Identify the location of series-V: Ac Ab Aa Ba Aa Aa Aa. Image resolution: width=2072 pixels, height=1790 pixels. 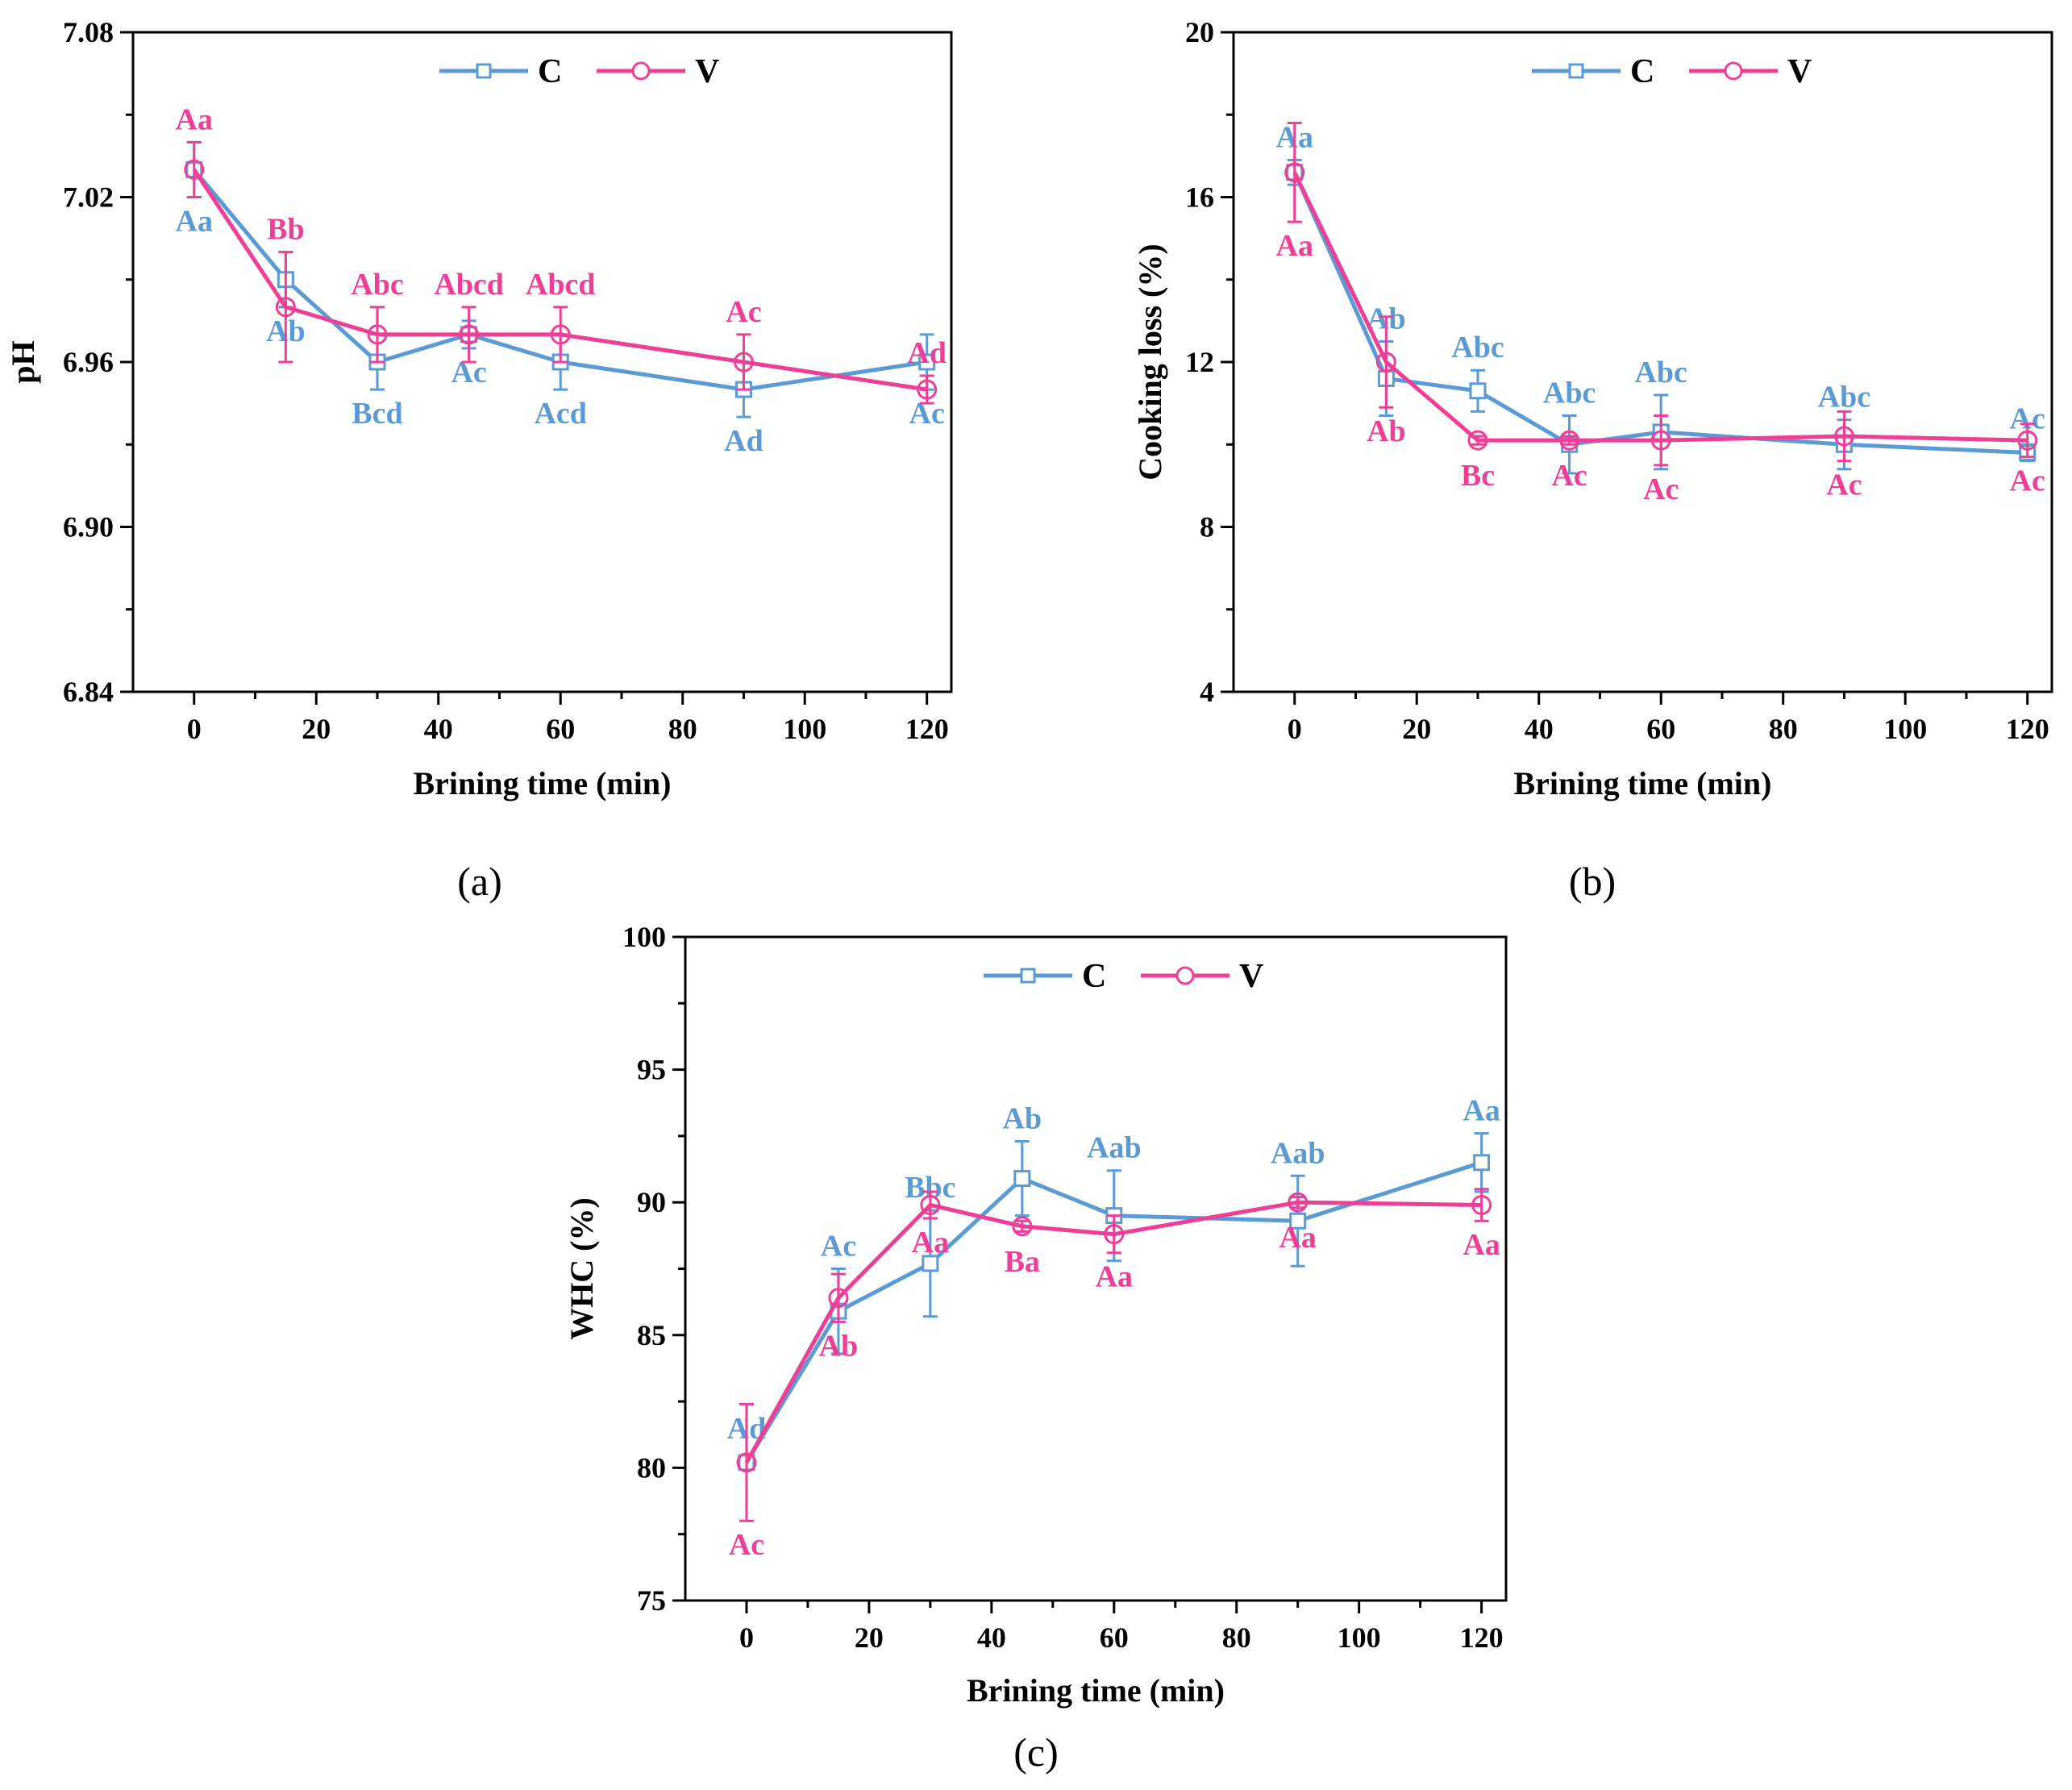
(1114, 1375).